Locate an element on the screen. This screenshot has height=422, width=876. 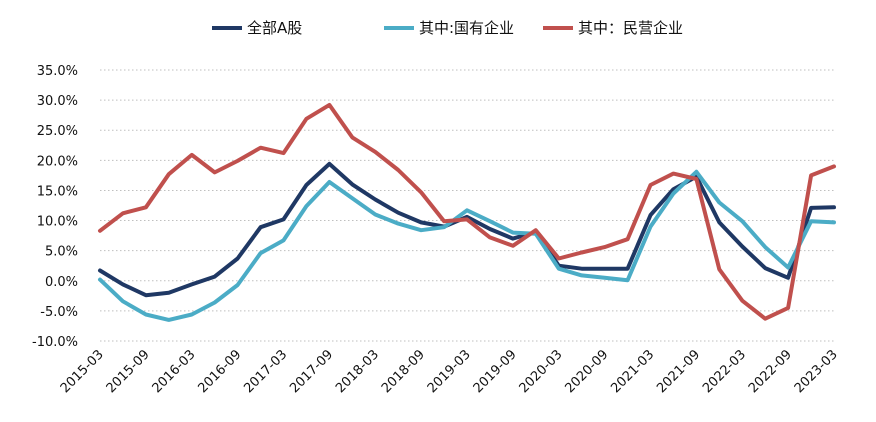
legend: 全部A股 其中:国有企业 其中：民营企业 is located at coordinates (447, 28).